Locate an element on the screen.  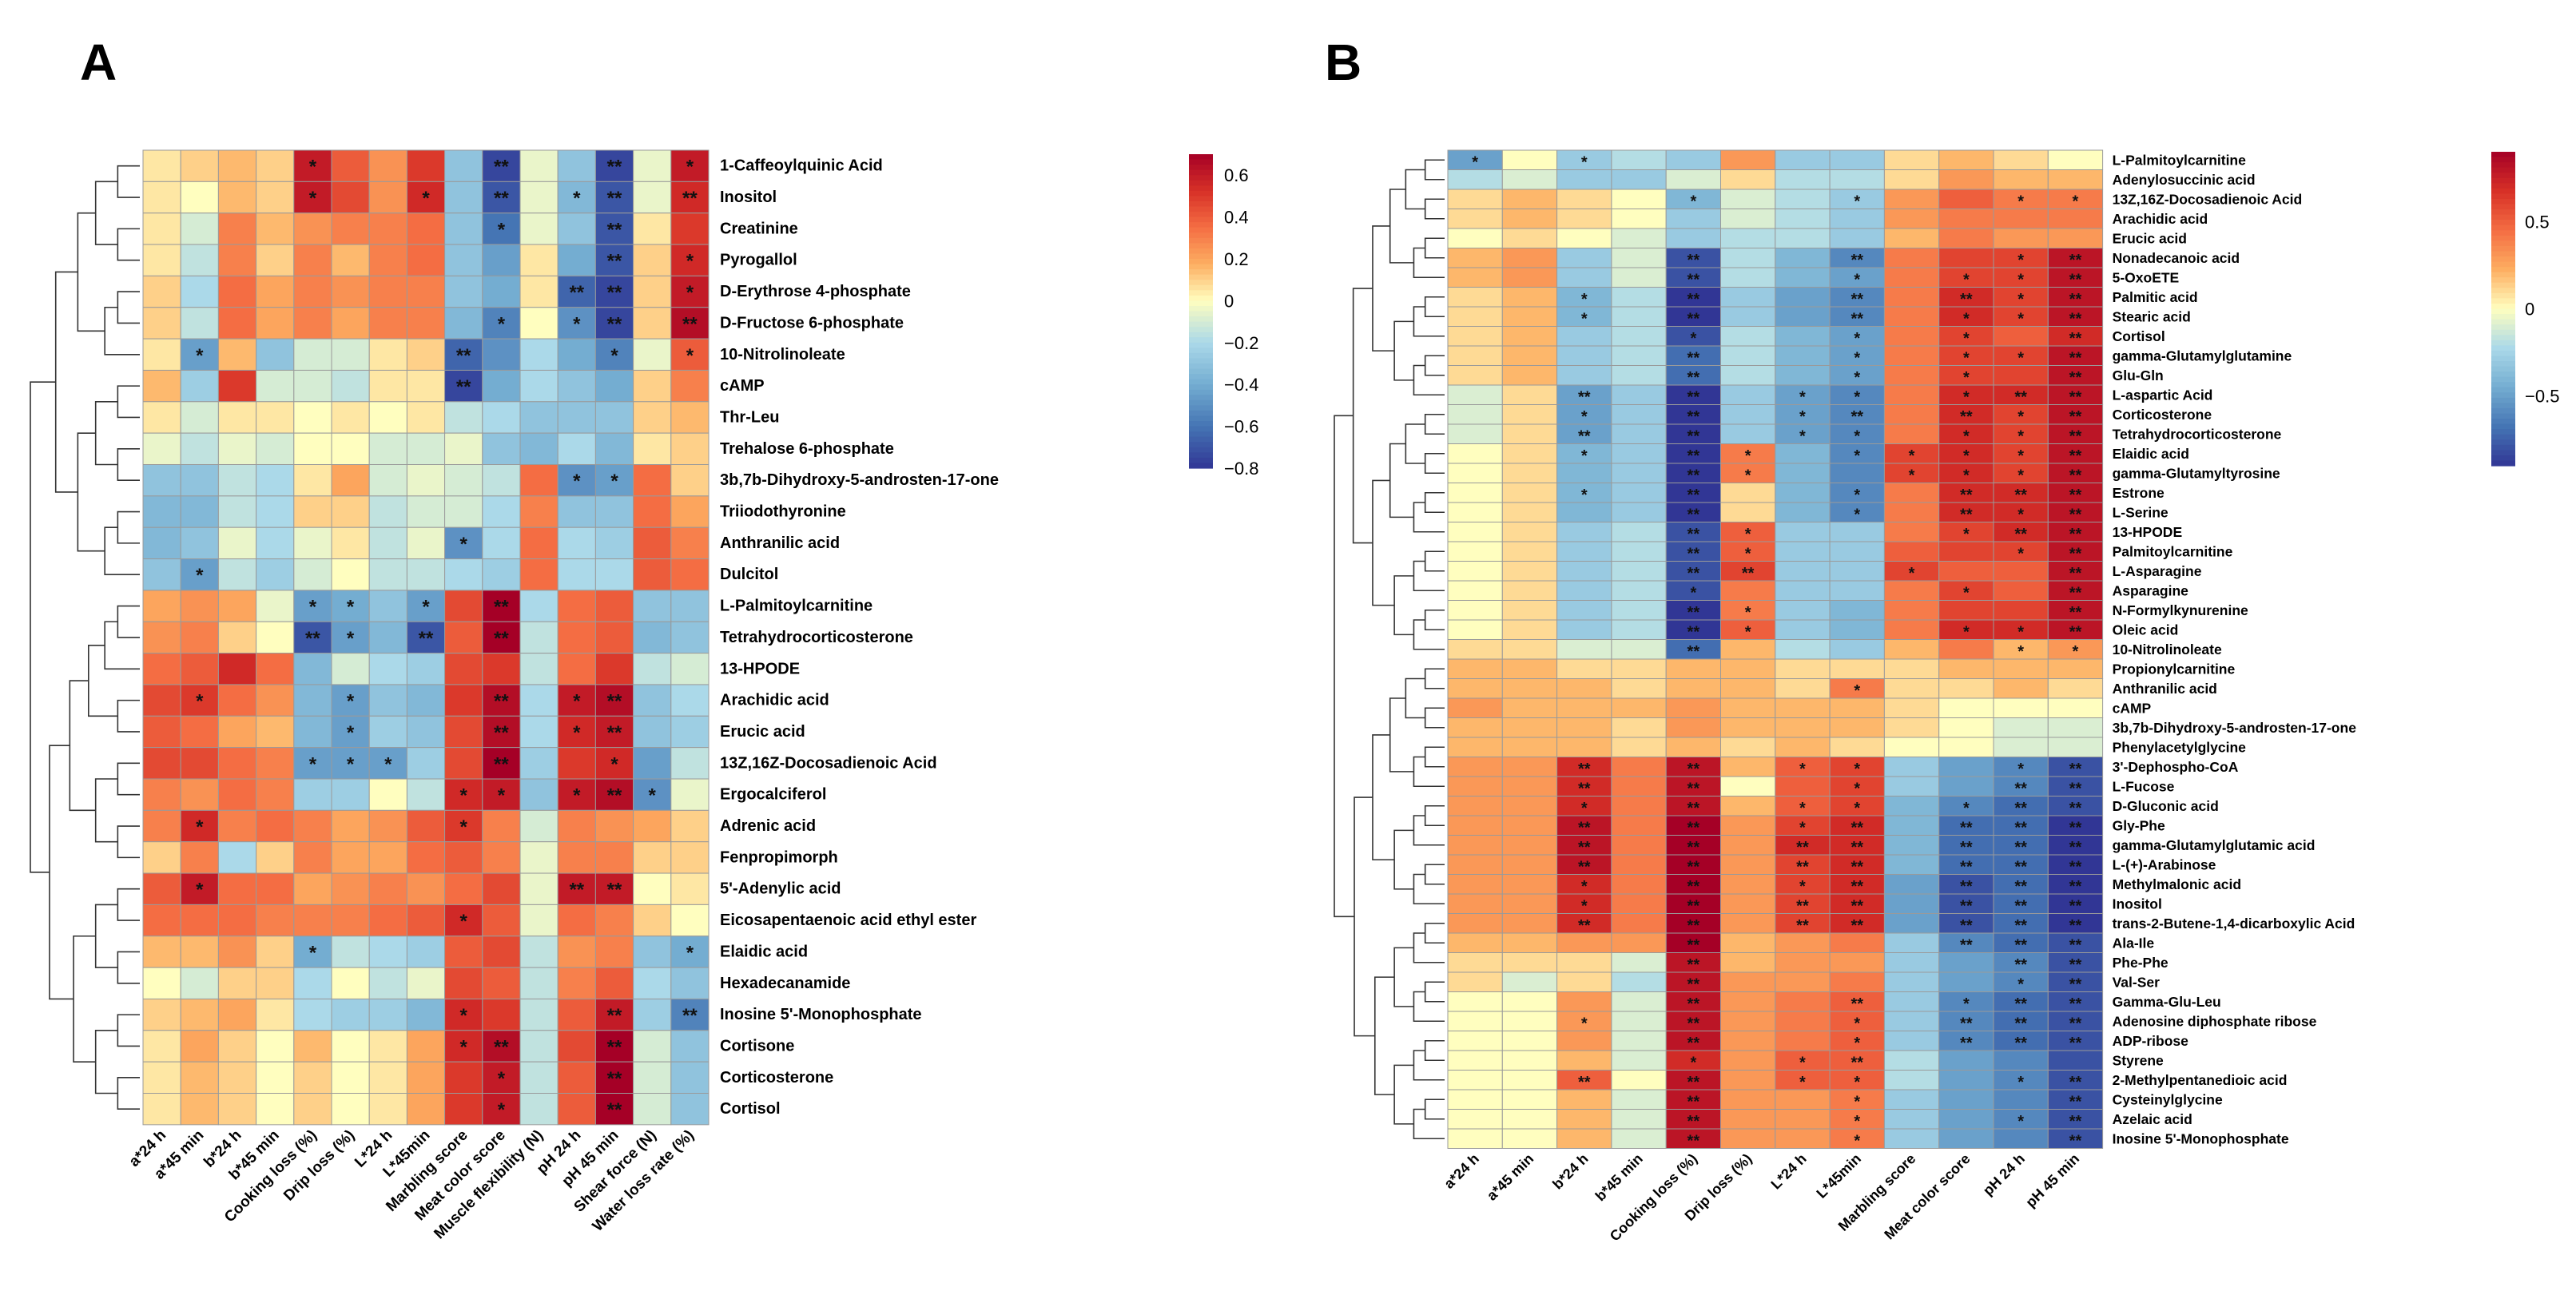
column-label: L*45min is located at coordinates (1838, 1176).